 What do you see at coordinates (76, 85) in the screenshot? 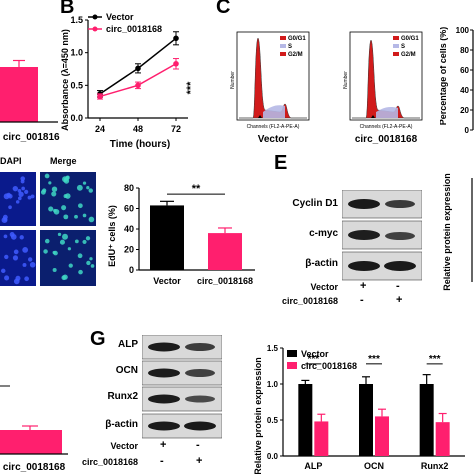
I see `panel-b-ytick-label: 0.5` at bounding box center [76, 85].